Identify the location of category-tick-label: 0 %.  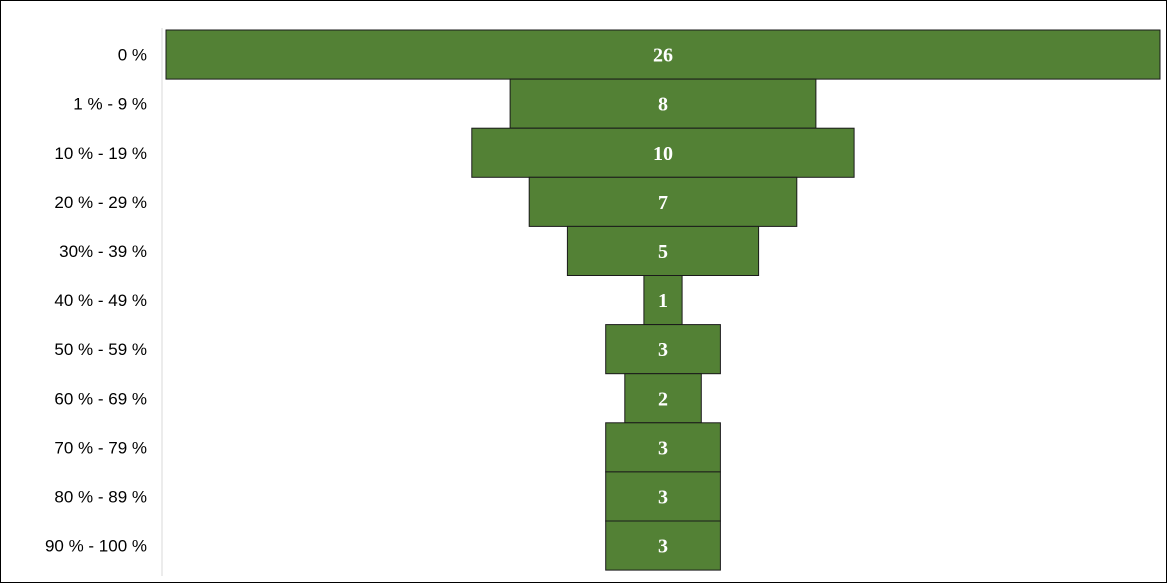
(132, 55).